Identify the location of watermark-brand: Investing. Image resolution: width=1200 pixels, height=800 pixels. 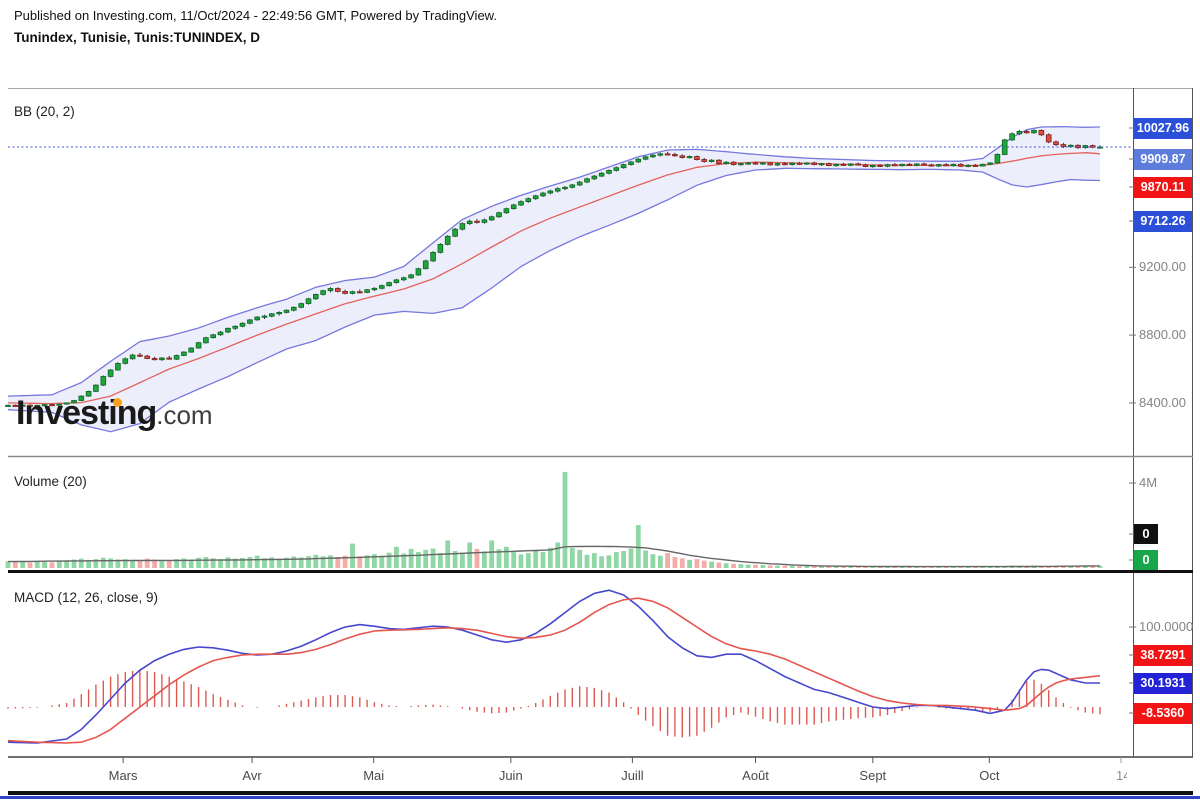
(86, 413).